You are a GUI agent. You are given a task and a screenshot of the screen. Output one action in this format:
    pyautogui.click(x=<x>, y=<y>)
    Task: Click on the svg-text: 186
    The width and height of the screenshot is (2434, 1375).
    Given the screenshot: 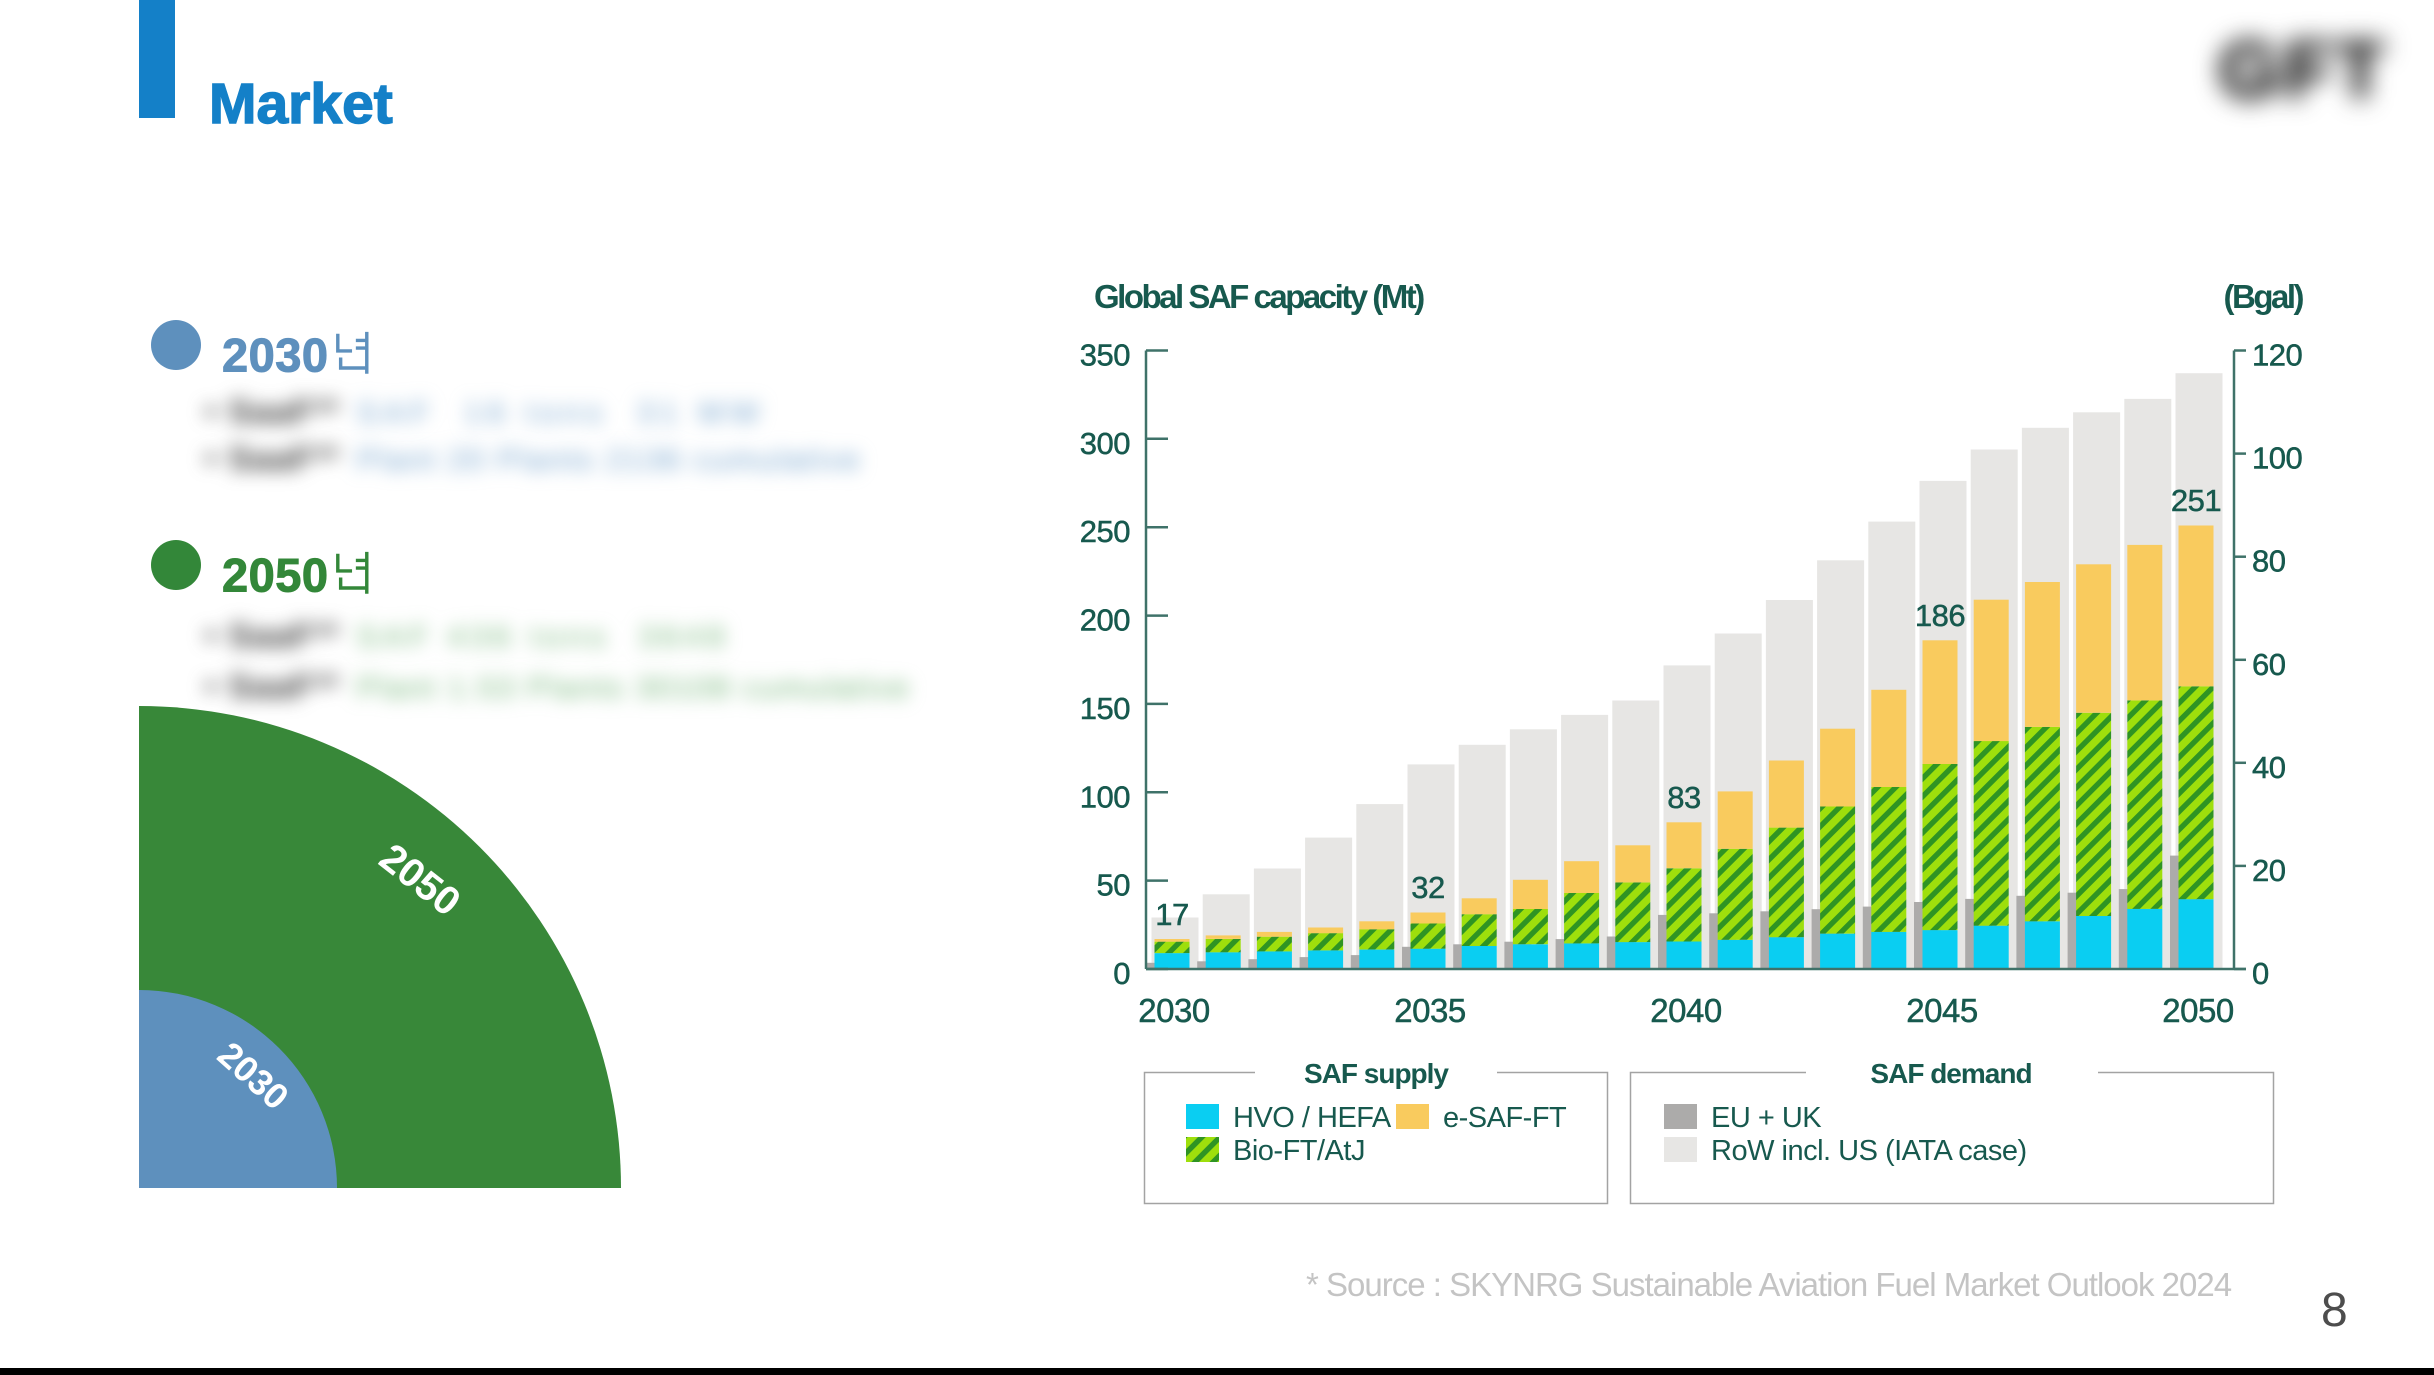 What is the action you would take?
    pyautogui.click(x=1940, y=615)
    